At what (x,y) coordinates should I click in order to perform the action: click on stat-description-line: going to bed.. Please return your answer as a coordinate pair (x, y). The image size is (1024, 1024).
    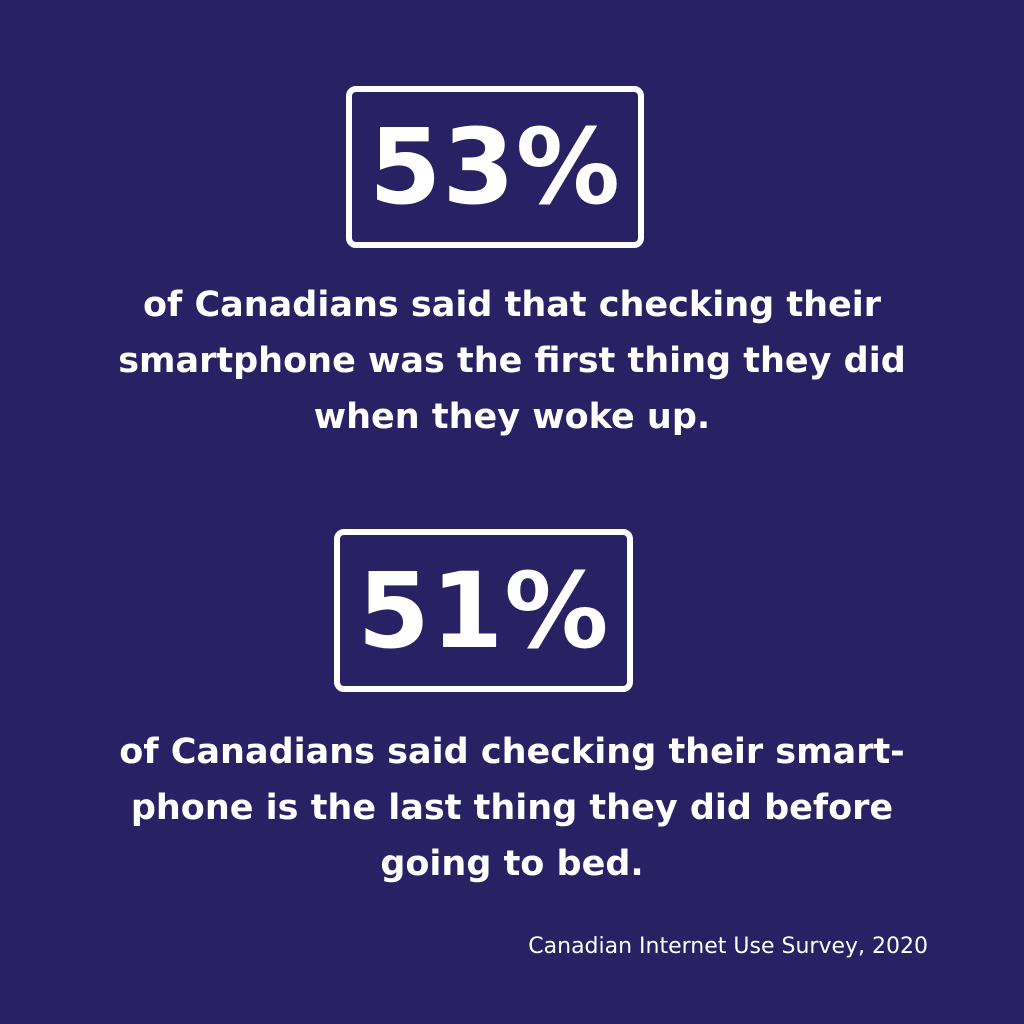
    Looking at the image, I should click on (512, 864).